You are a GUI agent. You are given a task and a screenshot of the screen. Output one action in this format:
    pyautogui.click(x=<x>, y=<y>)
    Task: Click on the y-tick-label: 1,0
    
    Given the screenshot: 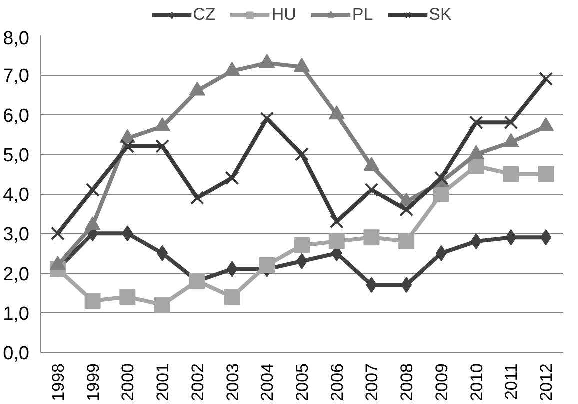 What is the action you would take?
    pyautogui.click(x=16, y=314)
    